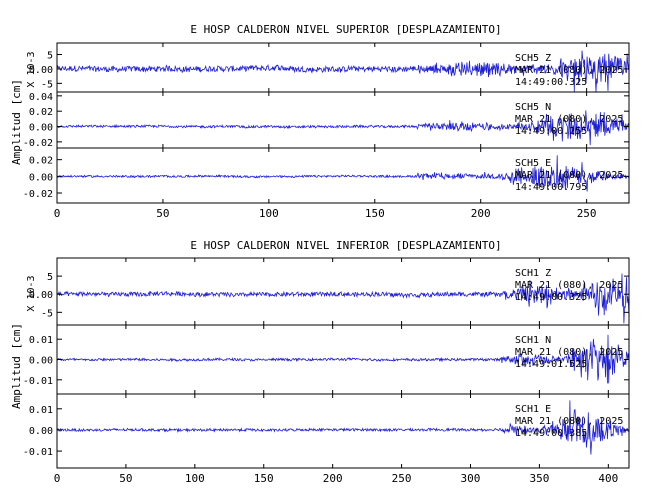 Image resolution: width=650 pixels, height=500 pixels. Describe the element at coordinates (471, 478) in the screenshot. I see `x-tick-label: 300` at that location.